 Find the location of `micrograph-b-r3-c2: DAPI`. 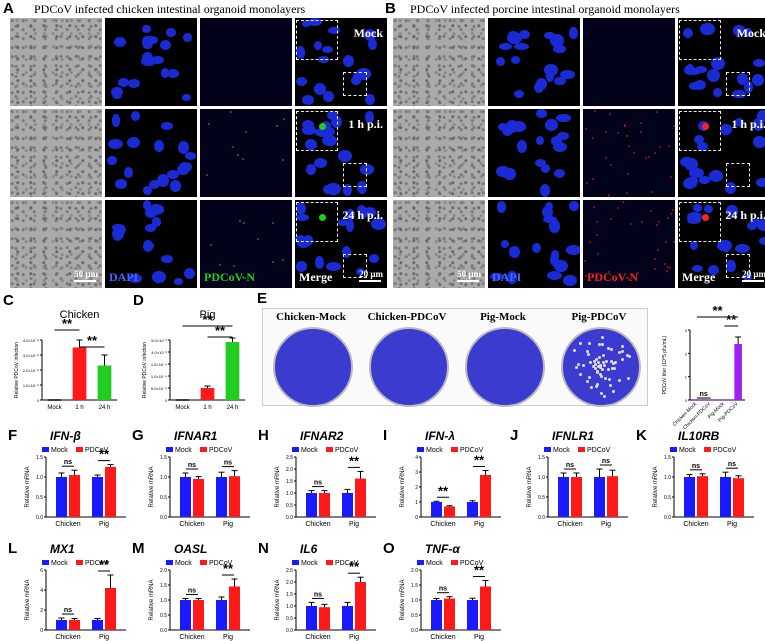

micrograph-b-r3-c2: DAPI is located at coordinates (534, 244).